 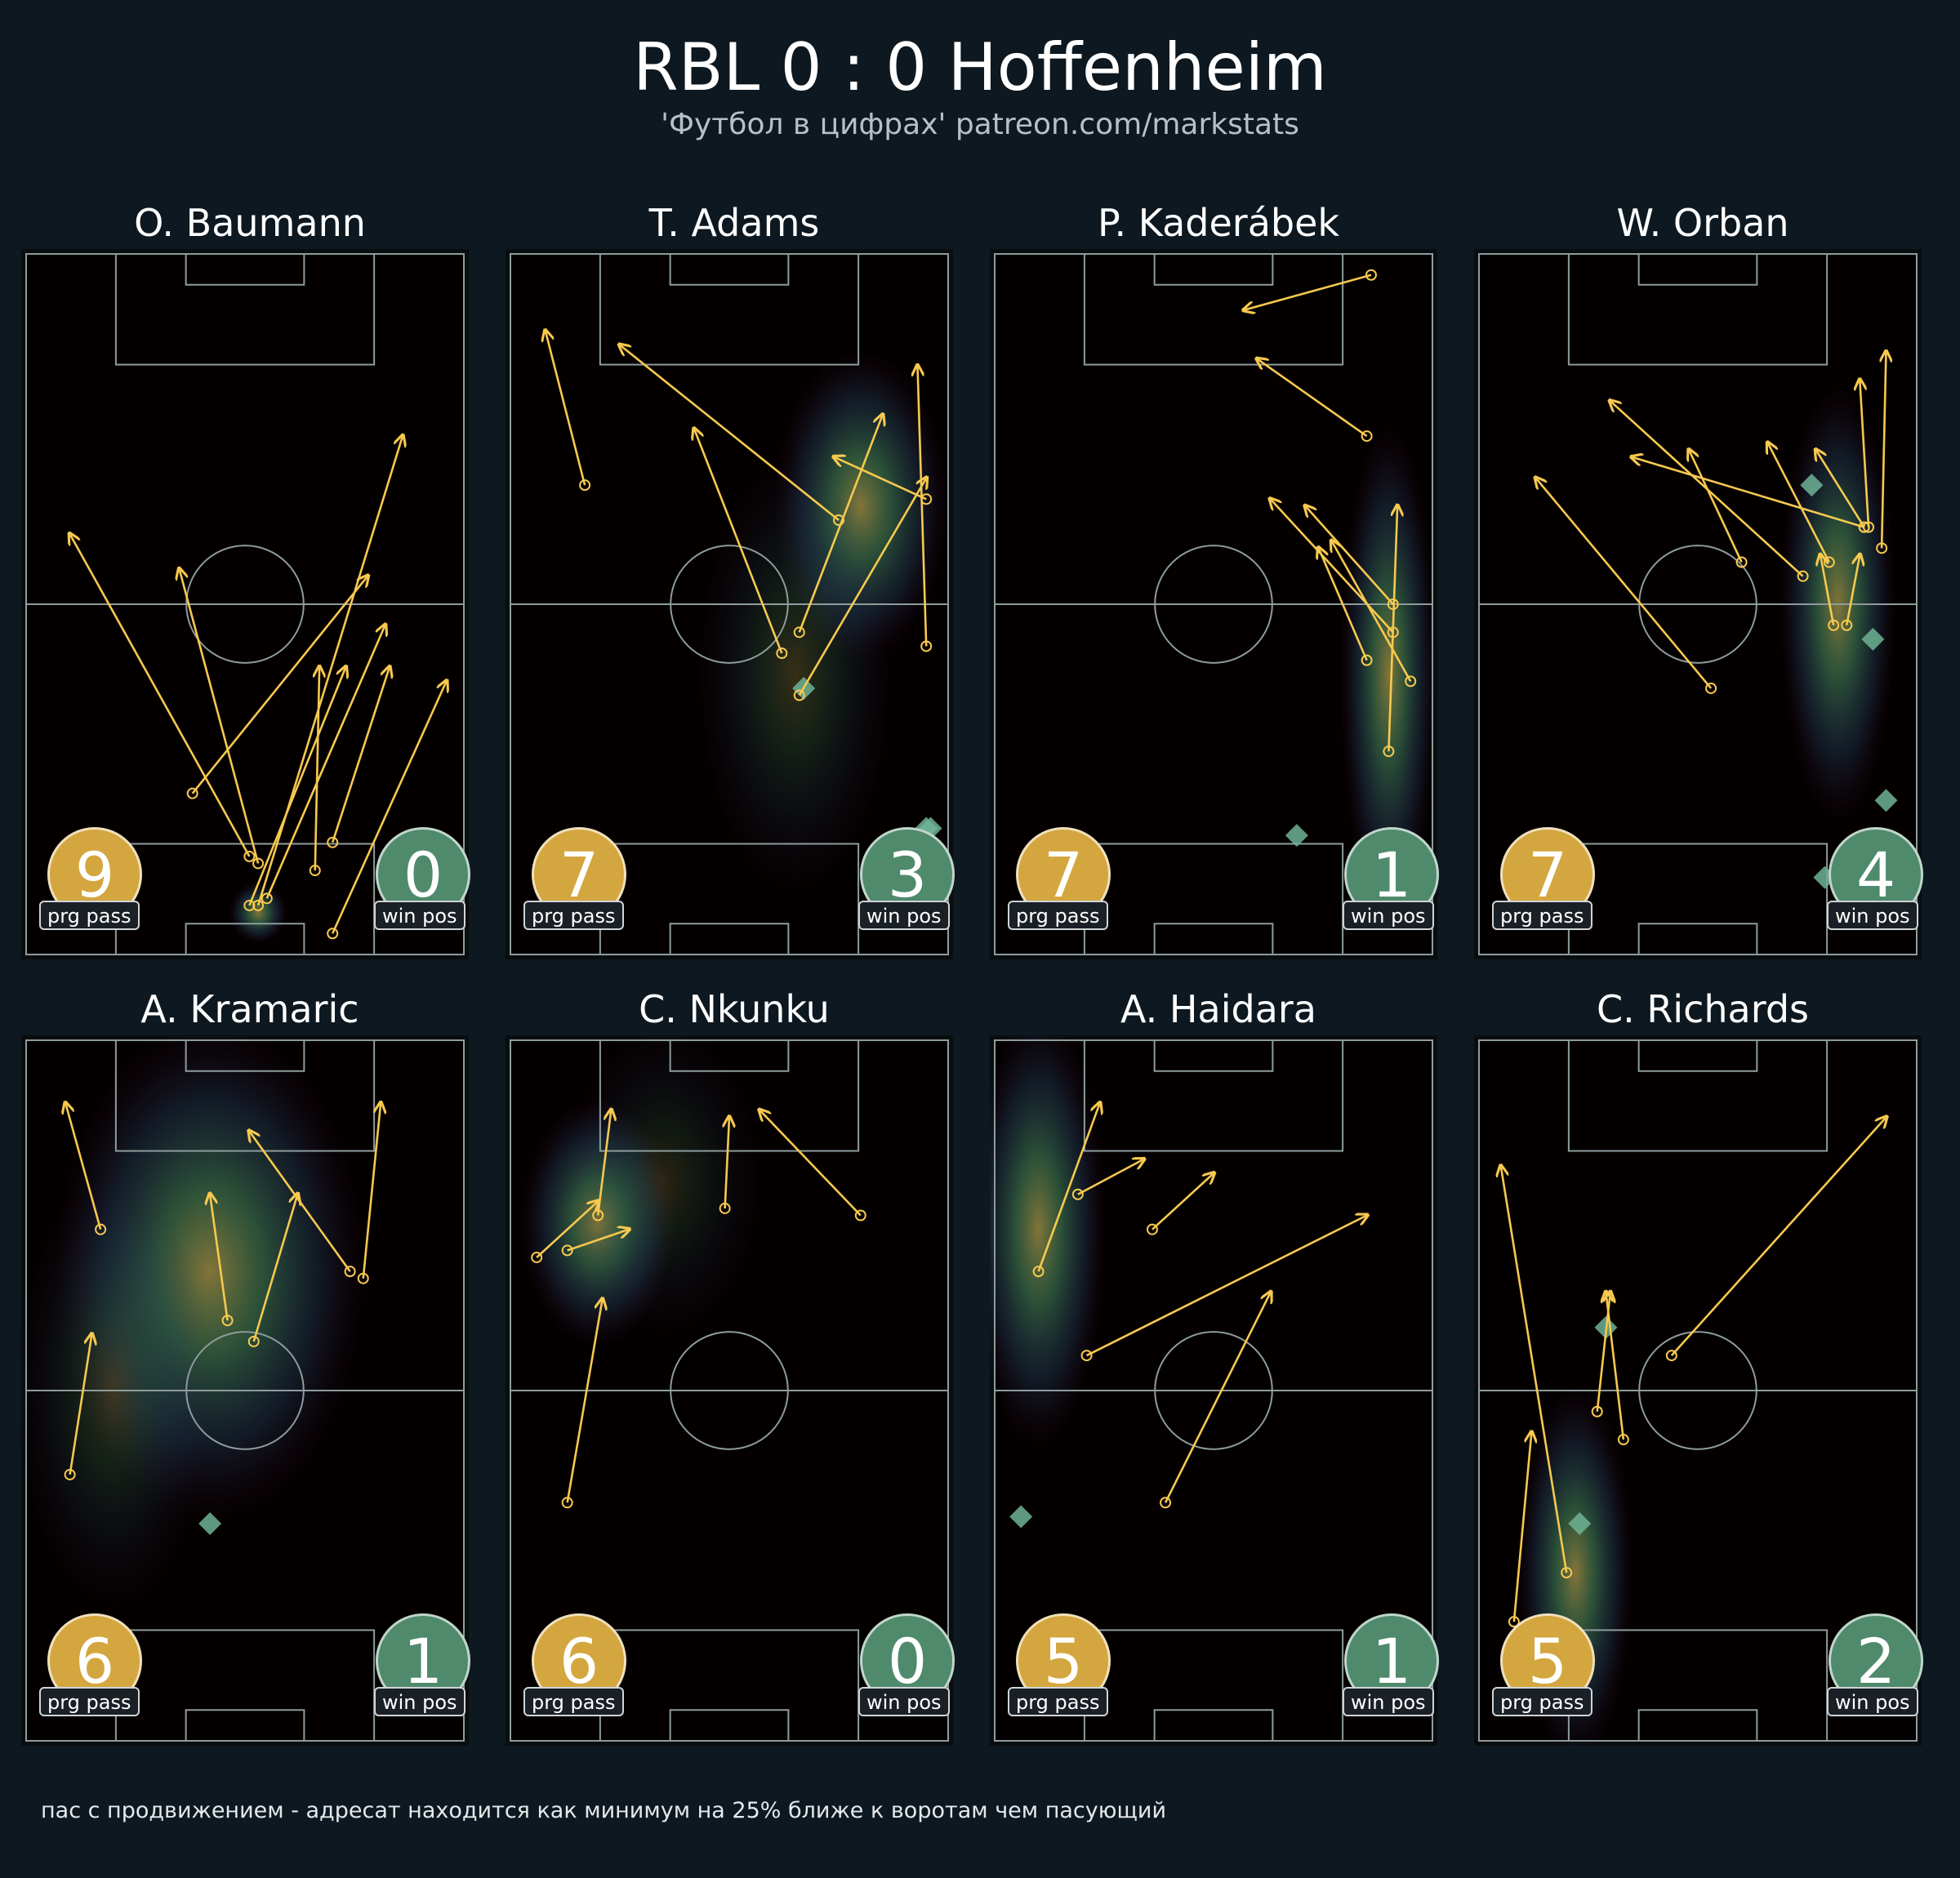 I want to click on player-name: A. Kramaric, so click(x=249, y=1009).